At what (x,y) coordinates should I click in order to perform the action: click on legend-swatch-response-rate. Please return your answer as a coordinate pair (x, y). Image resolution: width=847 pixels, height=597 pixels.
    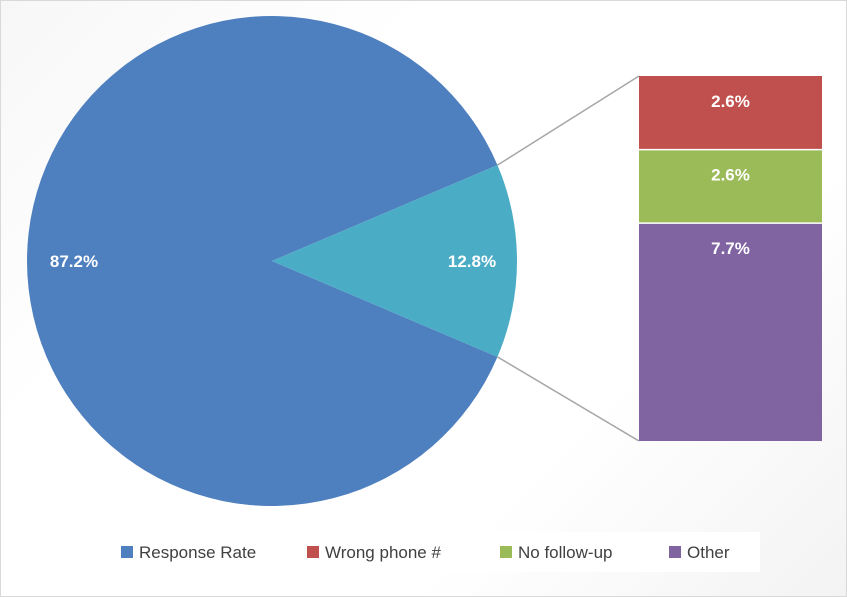
    Looking at the image, I should click on (127, 552).